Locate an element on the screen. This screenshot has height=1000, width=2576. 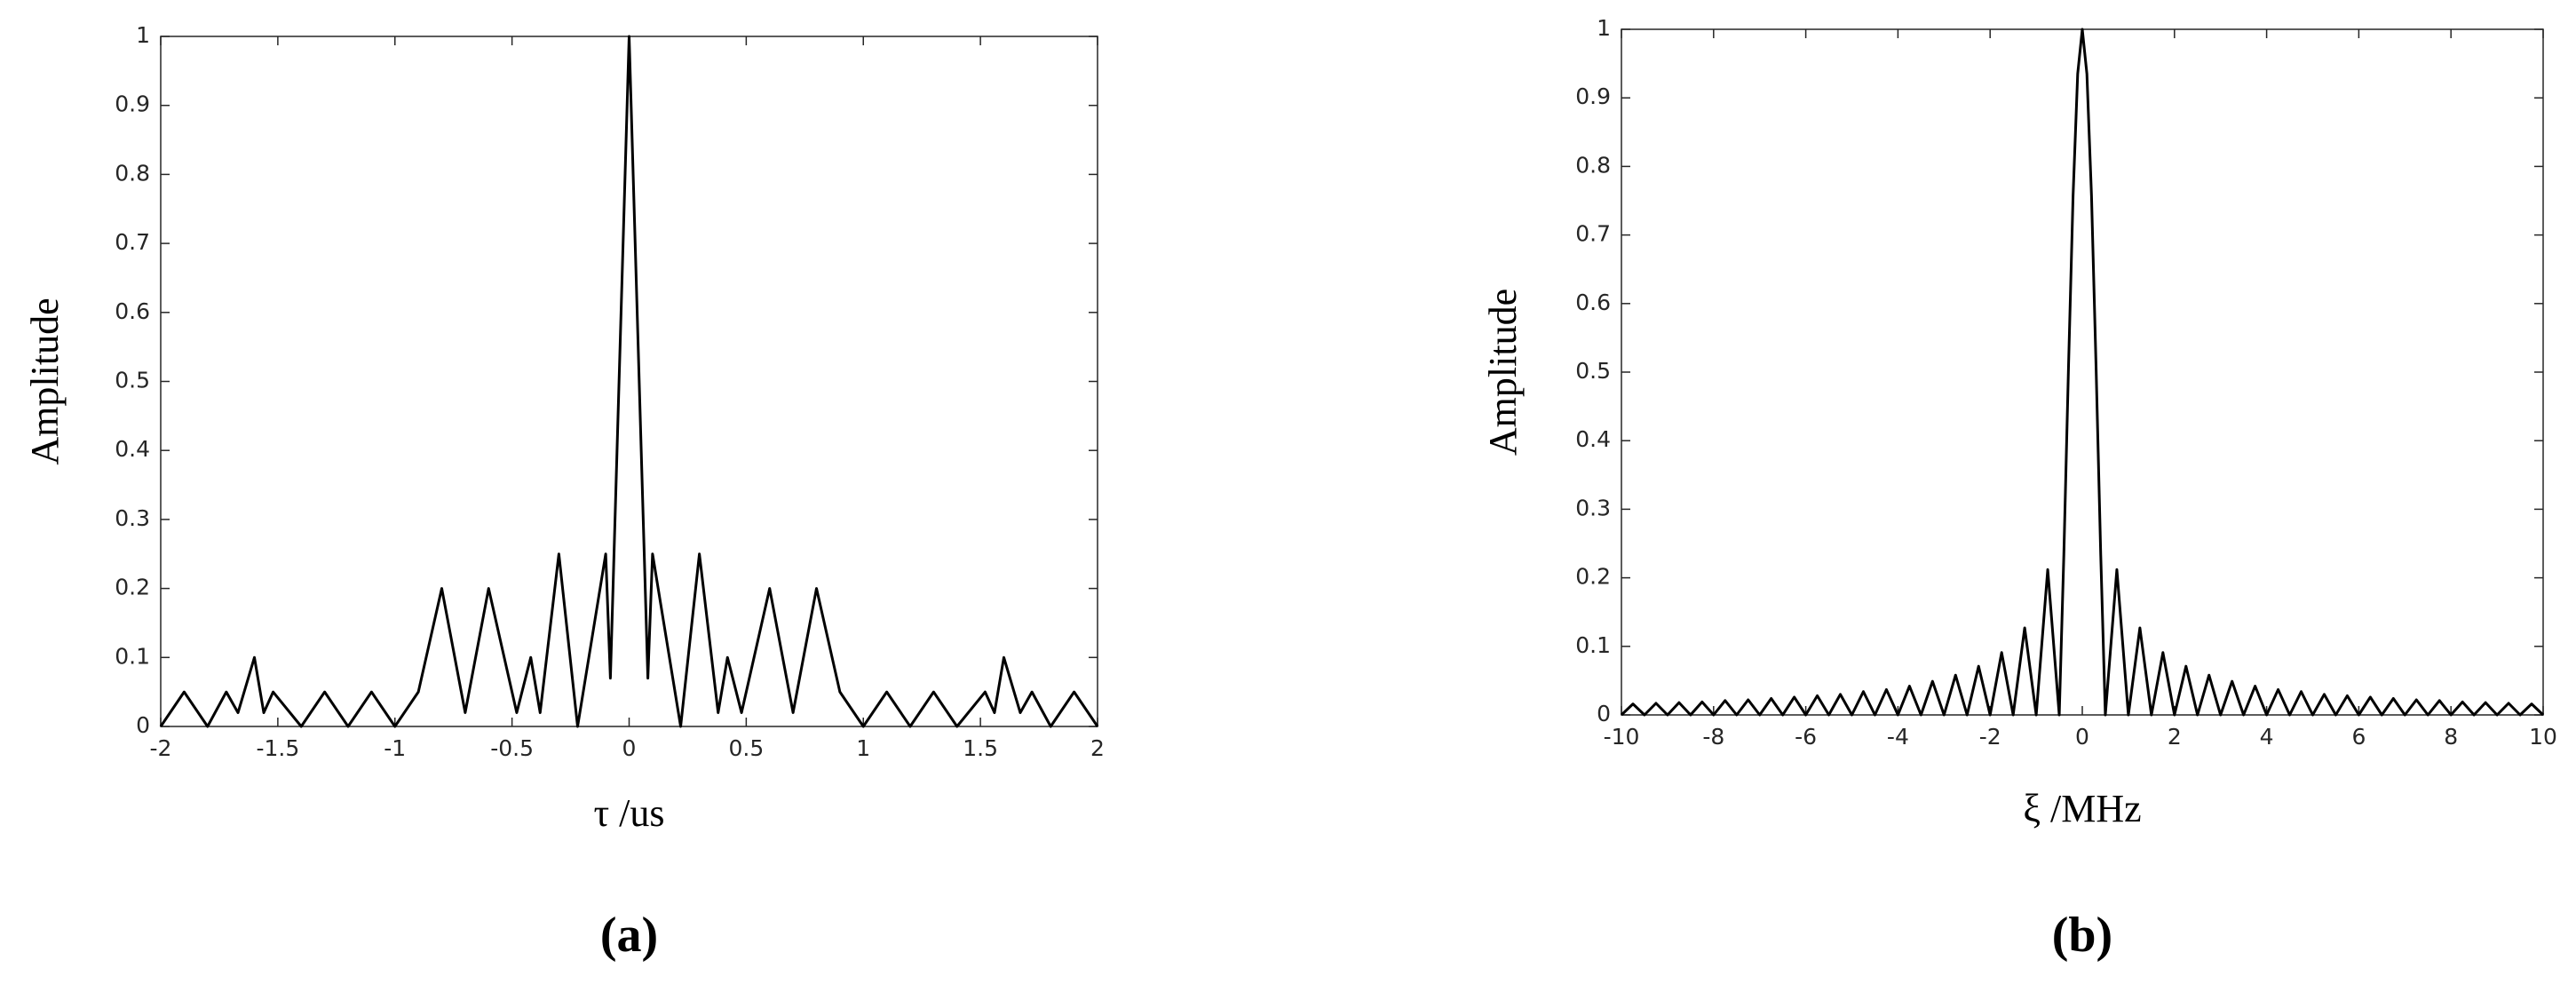
x-tick-label: -0.5 is located at coordinates (512, 748).